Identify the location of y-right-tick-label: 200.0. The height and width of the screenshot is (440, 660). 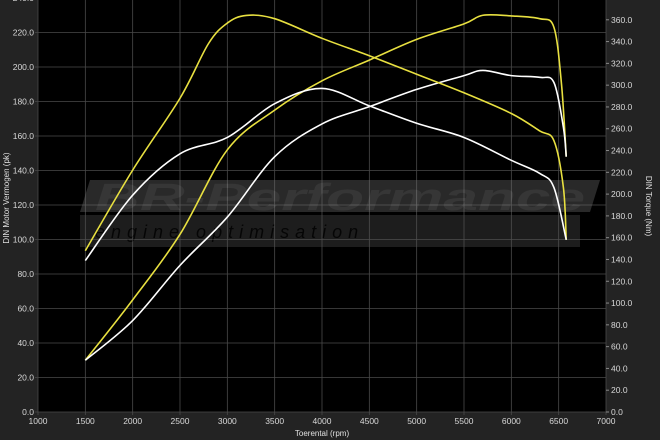
(622, 194).